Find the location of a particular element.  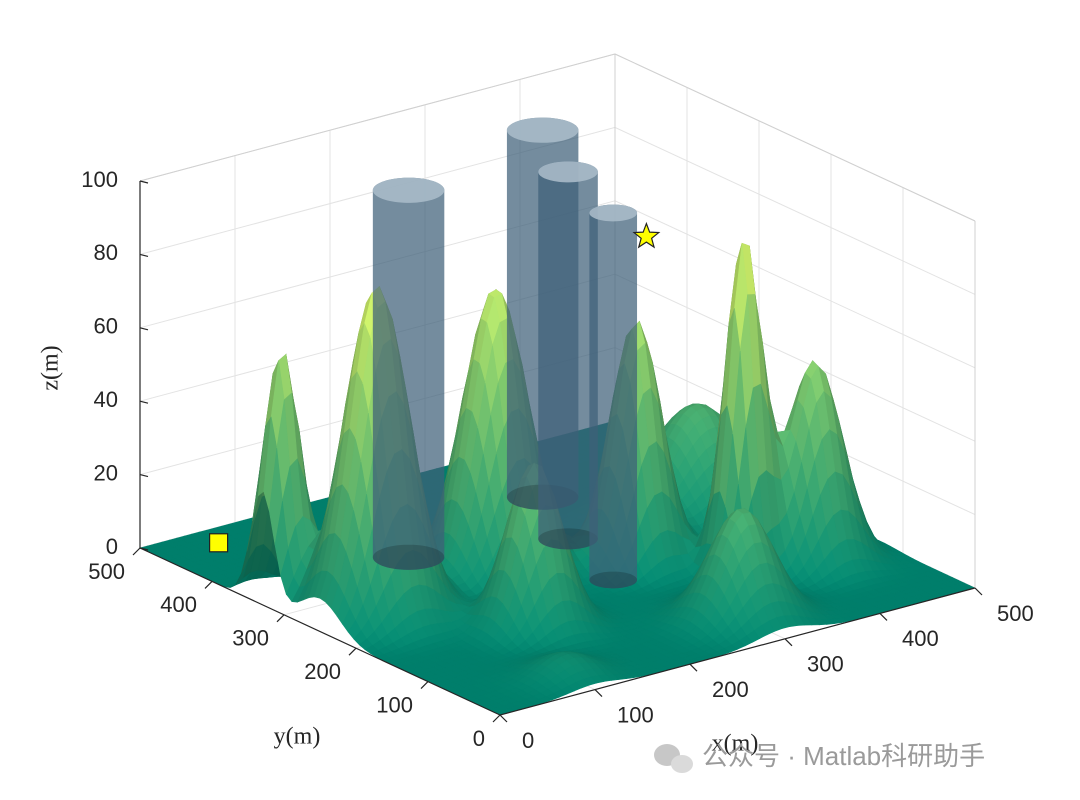

goal-marker is located at coordinates (646, 235).